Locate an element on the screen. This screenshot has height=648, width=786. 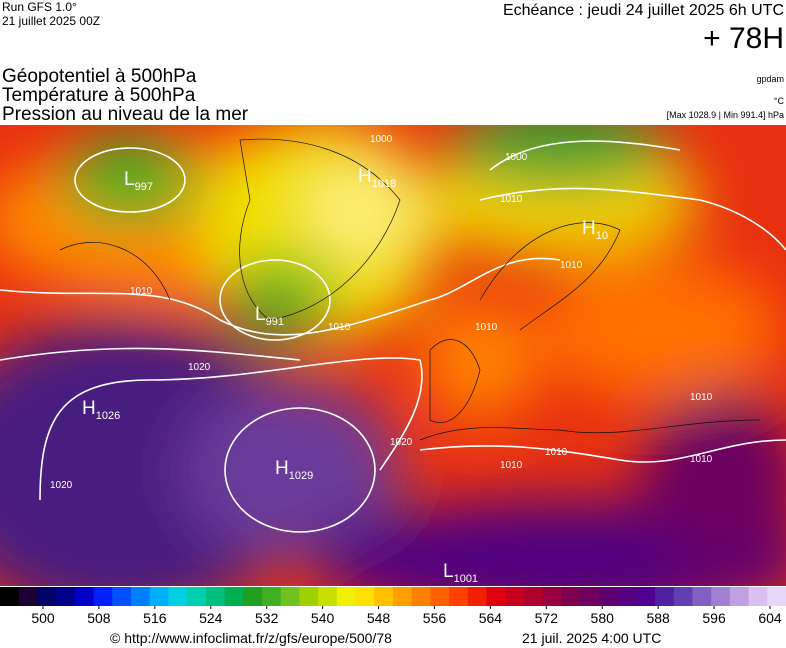
pressure-center: H10 is located at coordinates (595, 230).